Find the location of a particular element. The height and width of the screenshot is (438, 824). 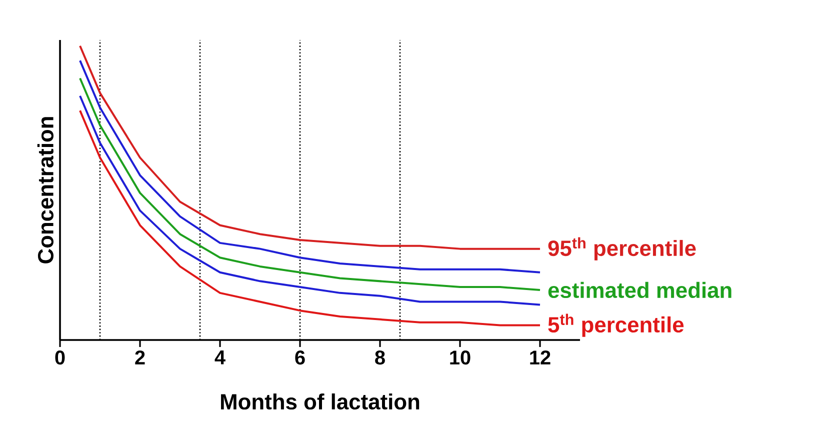

y-axis-title: Concentration is located at coordinates (45, 190).